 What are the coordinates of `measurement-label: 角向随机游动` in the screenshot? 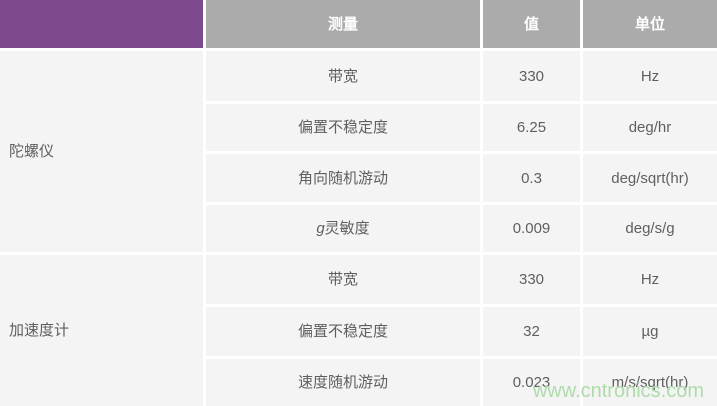 It's located at (342, 178).